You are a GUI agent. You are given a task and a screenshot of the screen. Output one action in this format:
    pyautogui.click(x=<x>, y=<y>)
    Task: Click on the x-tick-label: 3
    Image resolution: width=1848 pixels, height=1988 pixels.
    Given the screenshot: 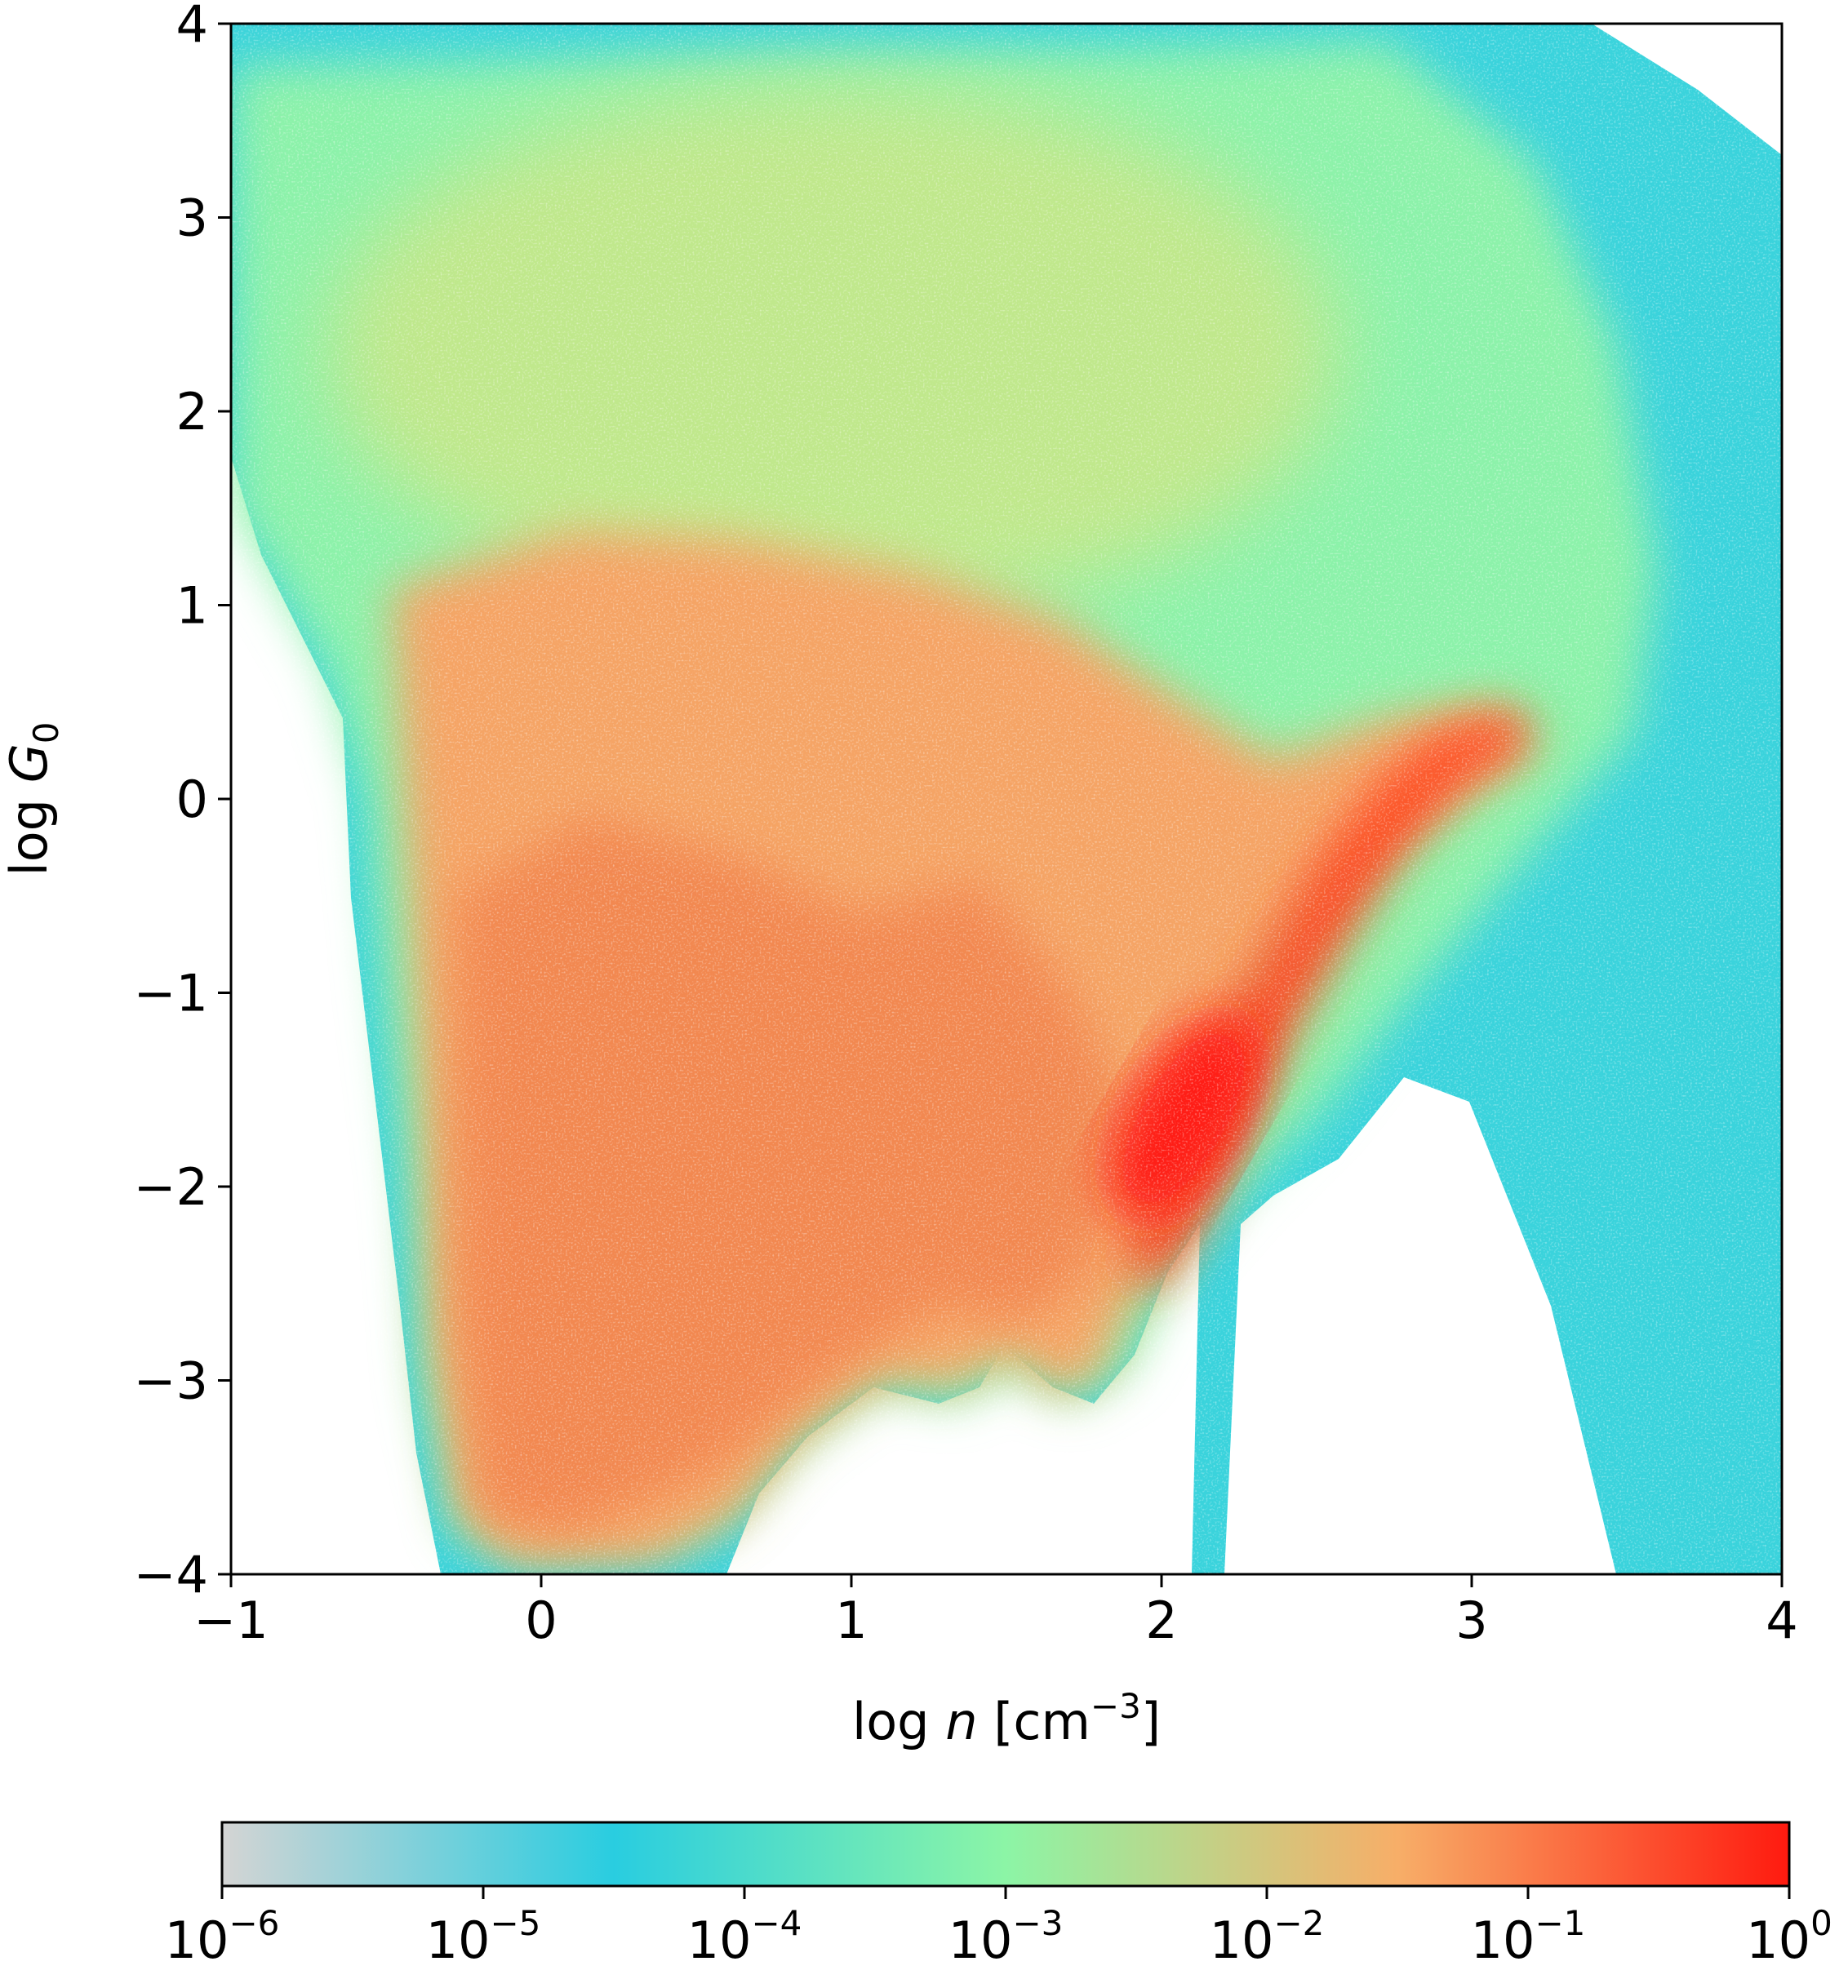 What is the action you would take?
    pyautogui.click(x=1471, y=1620)
    